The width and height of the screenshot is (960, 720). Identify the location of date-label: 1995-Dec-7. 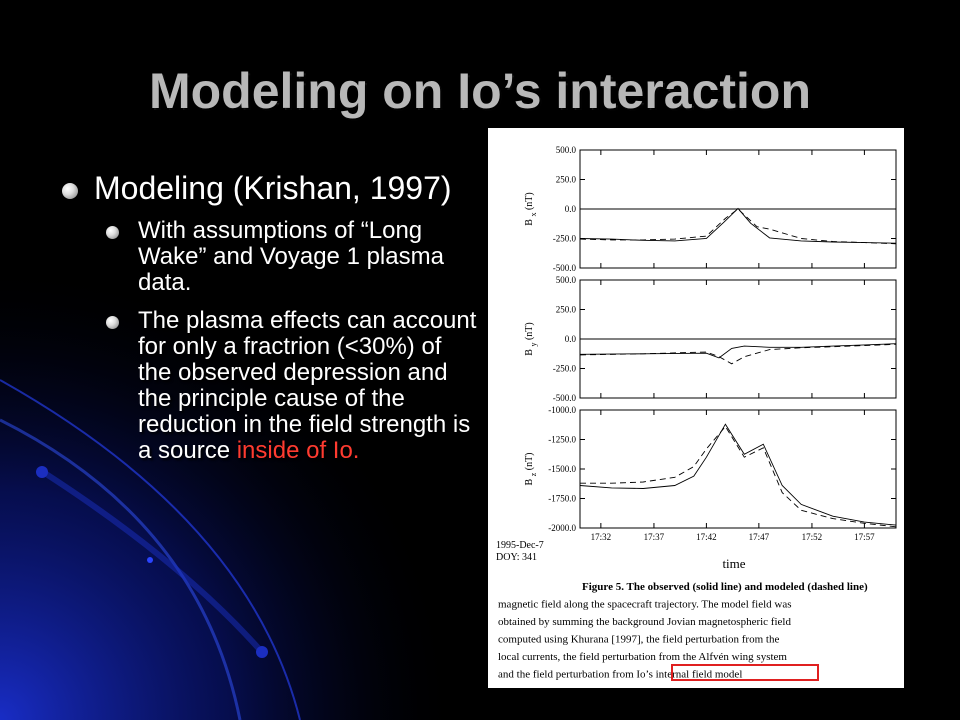
(520, 545).